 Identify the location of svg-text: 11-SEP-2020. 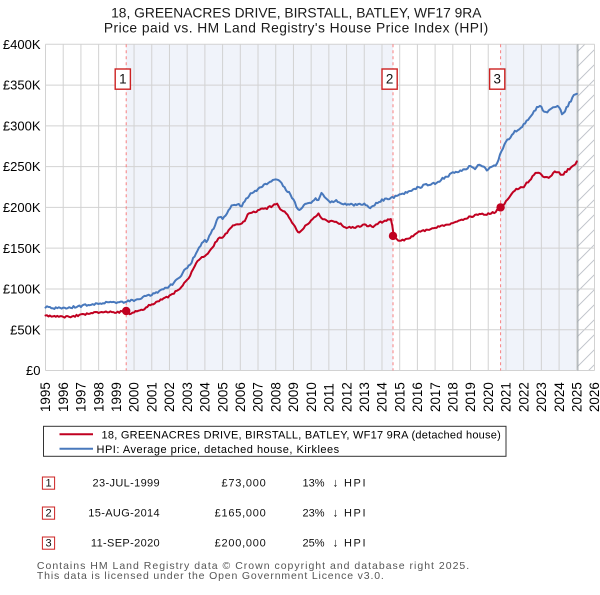
(125, 544).